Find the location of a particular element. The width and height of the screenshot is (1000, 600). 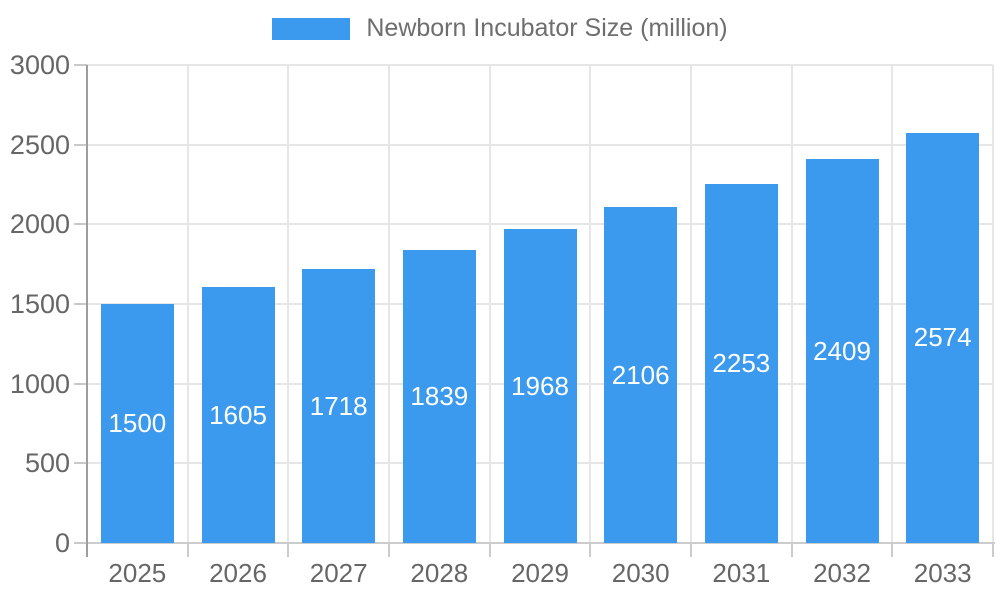

y-axis-label: 1500 is located at coordinates (39, 304).